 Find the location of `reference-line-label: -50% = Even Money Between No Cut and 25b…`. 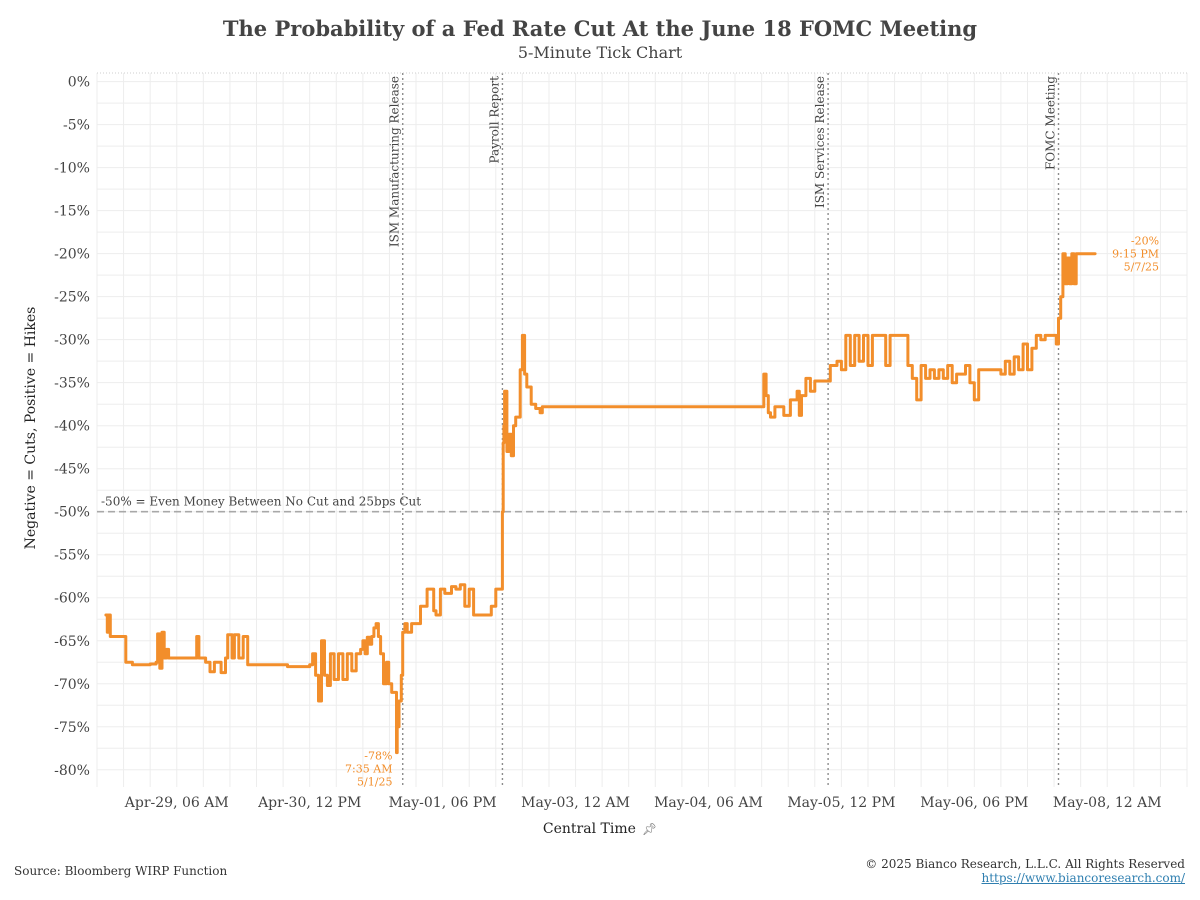

reference-line-label: -50% = Even Money Between No Cut and 25b… is located at coordinates (261, 502).